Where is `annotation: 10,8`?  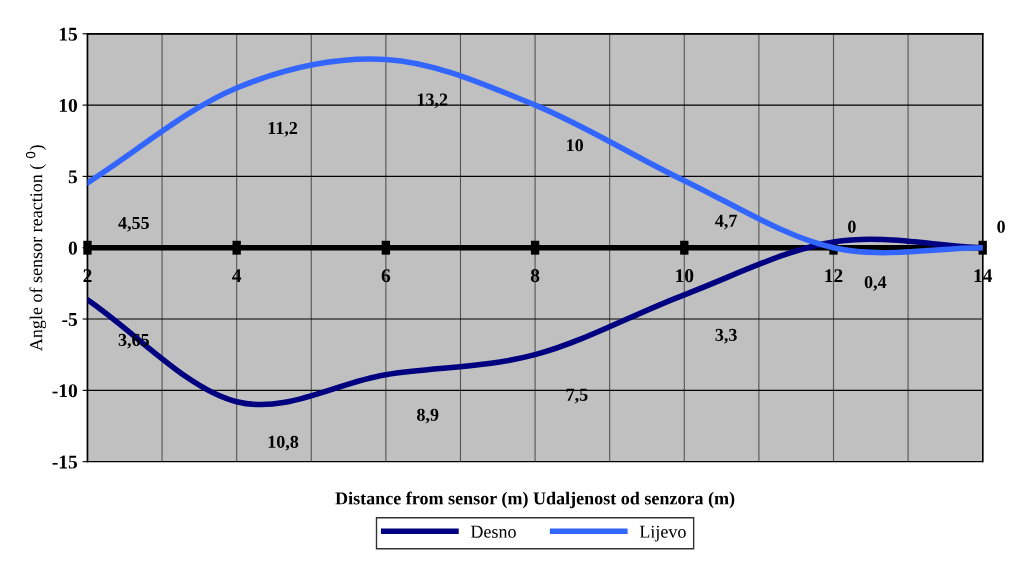
annotation: 10,8 is located at coordinates (283, 443).